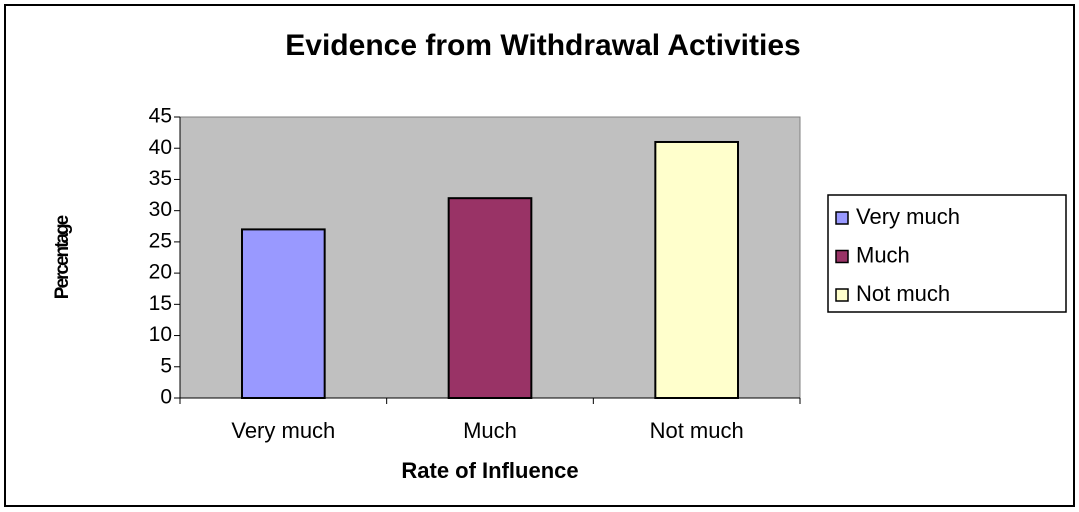 The image size is (1079, 512). What do you see at coordinates (160, 272) in the screenshot?
I see `y-tick-label: 20` at bounding box center [160, 272].